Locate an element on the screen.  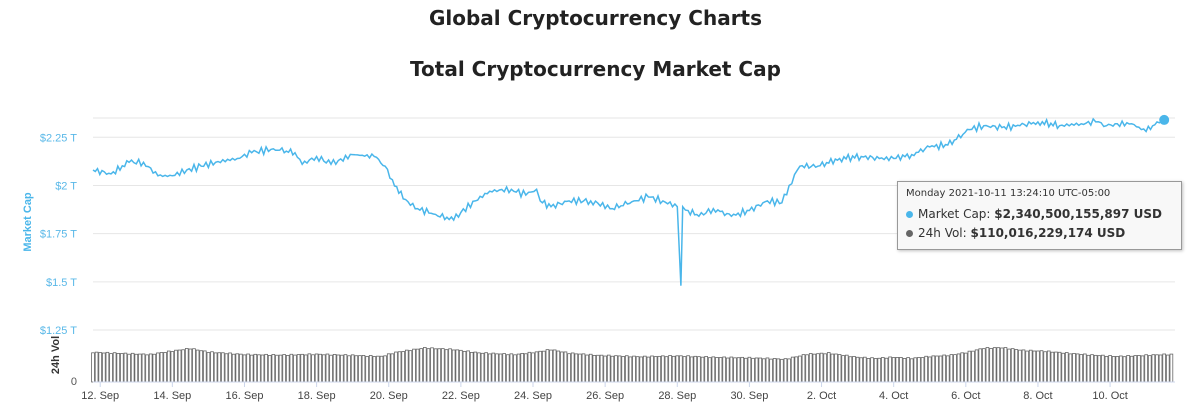
volume-axis-title: 24h Vol is located at coordinates (56, 355).